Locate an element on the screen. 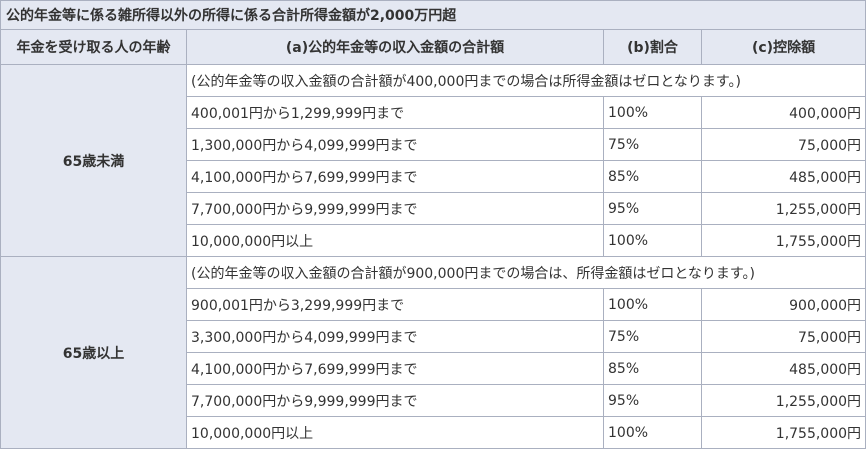 The height and width of the screenshot is (472, 867). table-row: 900,001円から3,299,999円まで 100% 900,000円 is located at coordinates (434, 304).